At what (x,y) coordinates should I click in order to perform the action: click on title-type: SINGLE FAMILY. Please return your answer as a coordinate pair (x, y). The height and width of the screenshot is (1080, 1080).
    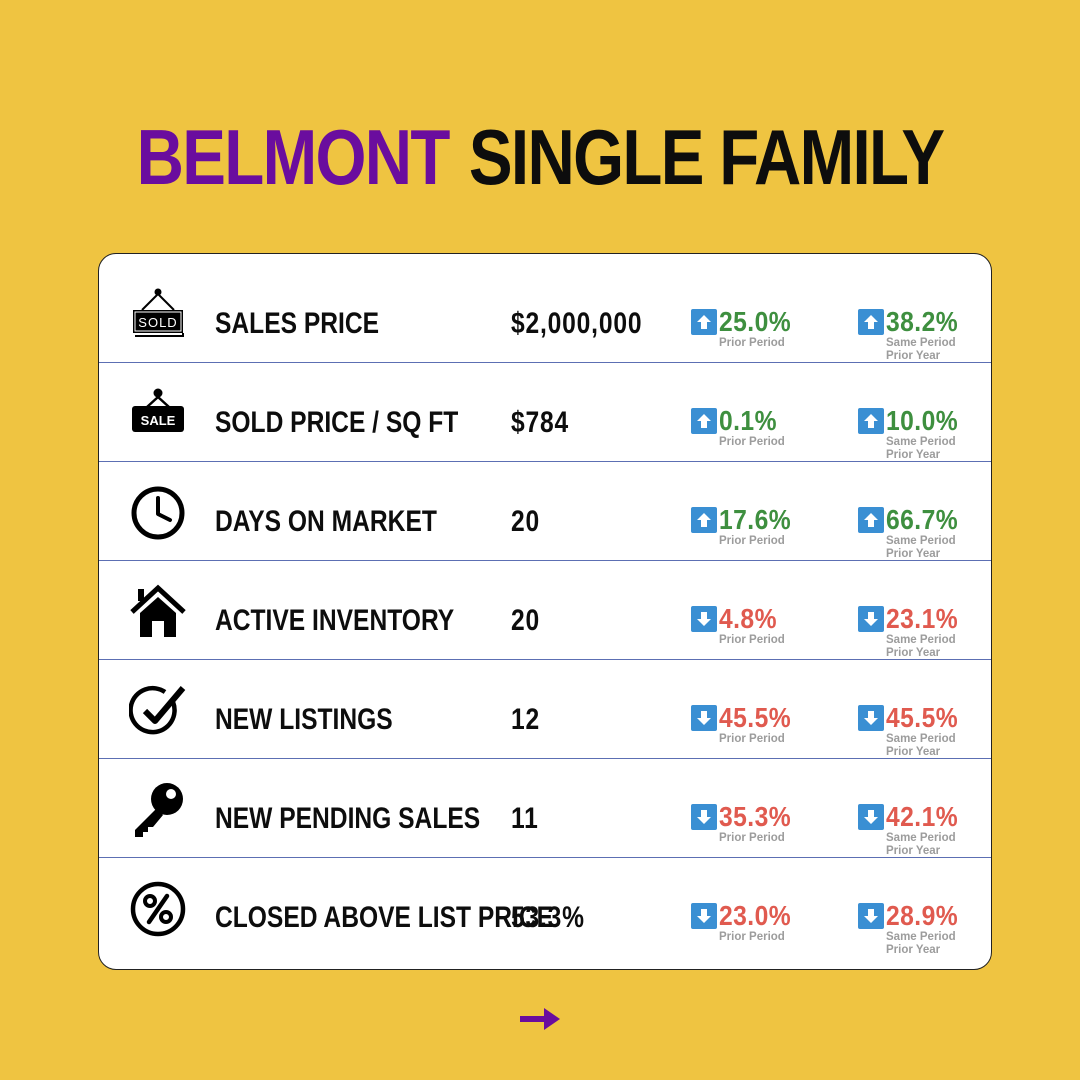
    Looking at the image, I should click on (706, 157).